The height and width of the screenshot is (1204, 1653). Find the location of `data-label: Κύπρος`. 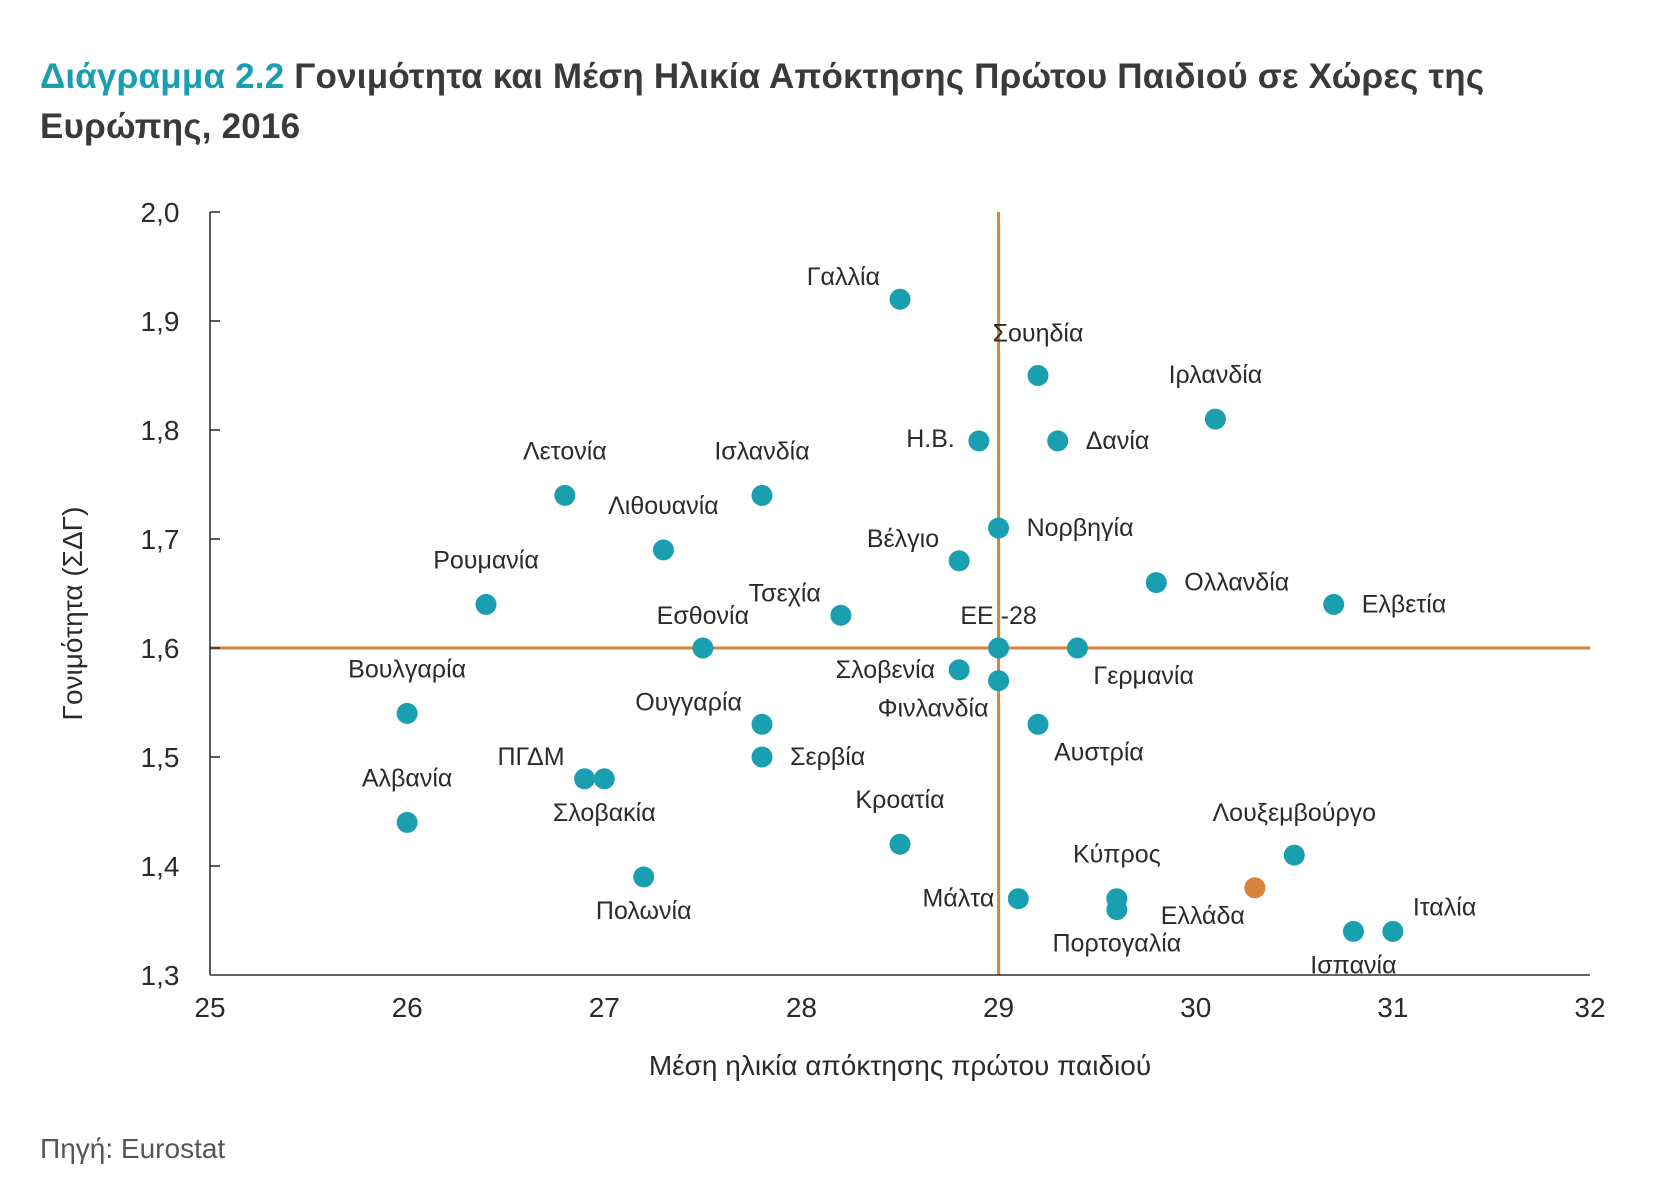

data-label: Κύπρος is located at coordinates (1117, 855).